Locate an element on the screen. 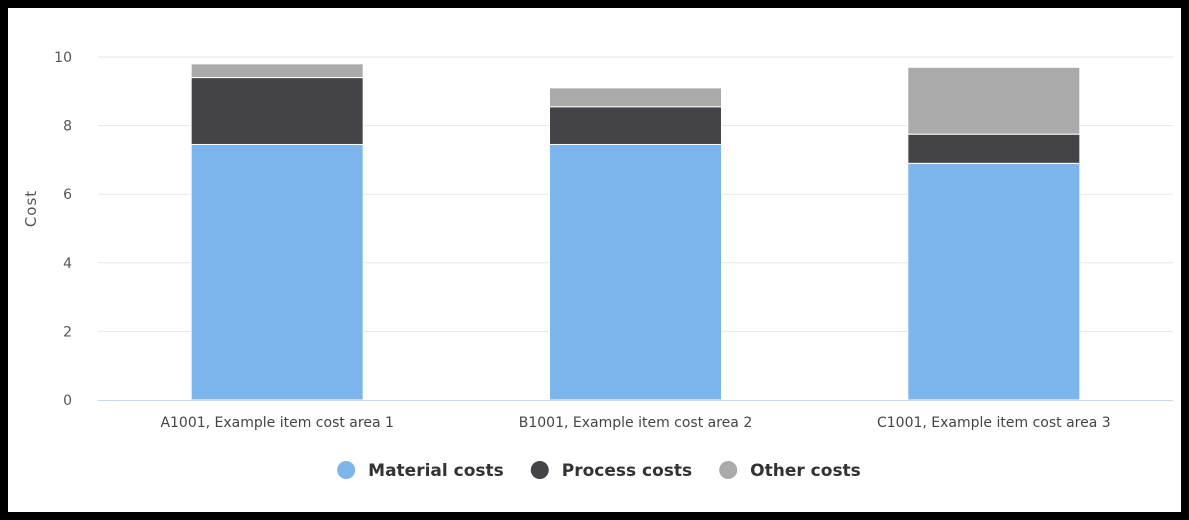  legend-item: Material costs is located at coordinates (420, 471).